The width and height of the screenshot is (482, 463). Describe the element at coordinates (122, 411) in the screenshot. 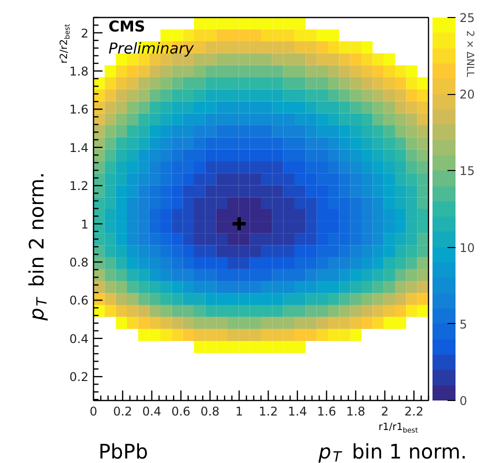

I see `x-tick-label: 0.2` at that location.